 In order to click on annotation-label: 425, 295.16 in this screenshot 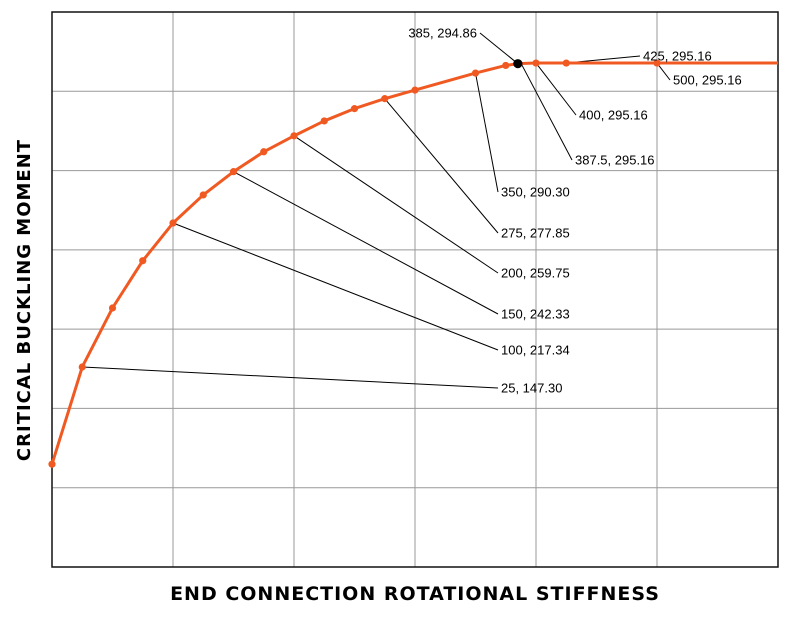, I will do `click(677, 56)`.